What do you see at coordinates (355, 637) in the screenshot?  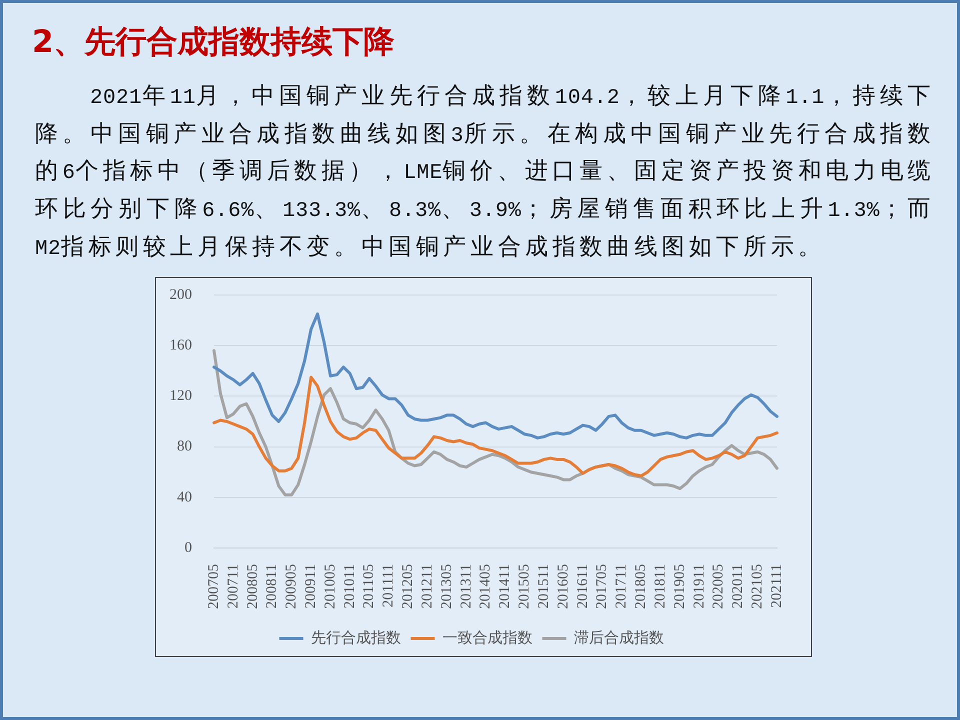 I see `legend-label: 先行合成指数` at bounding box center [355, 637].